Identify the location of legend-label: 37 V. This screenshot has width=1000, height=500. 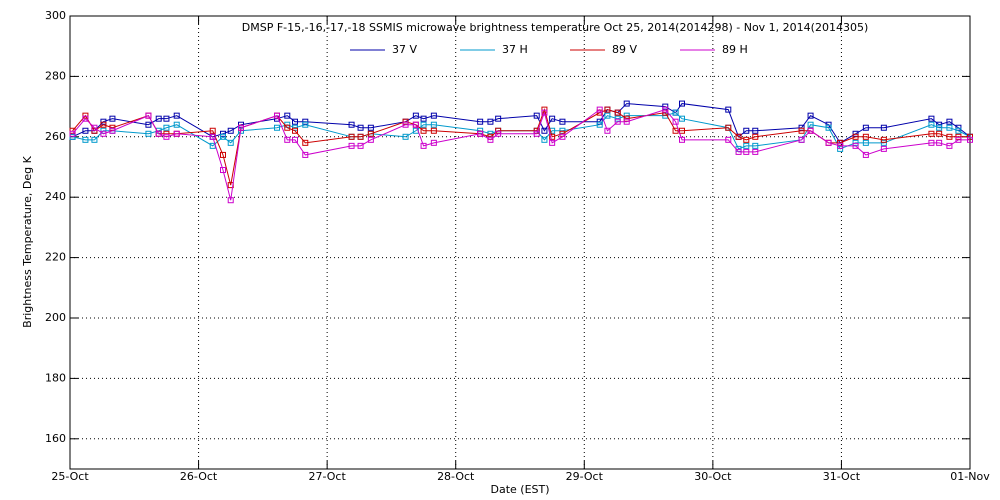
(404, 49).